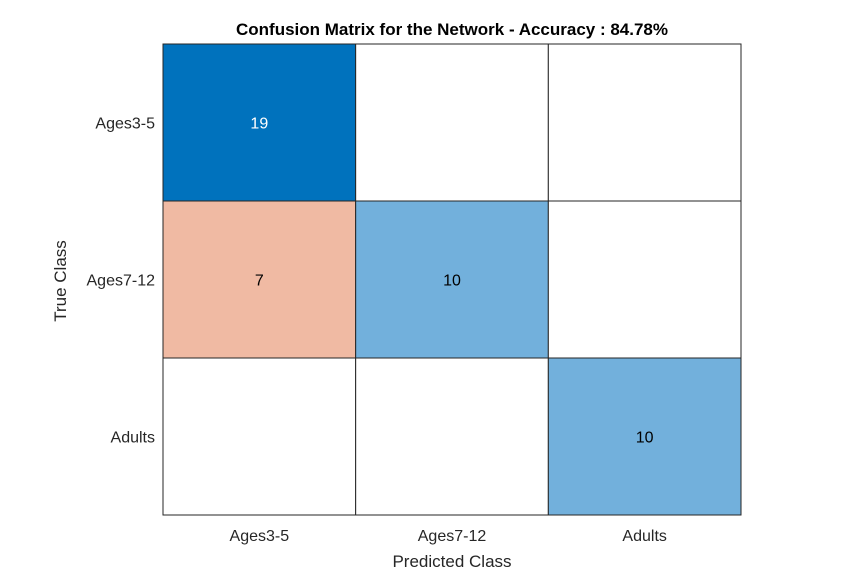 This screenshot has width=857, height=586. I want to click on cell-value-ages3-5-ages3-5: 19, so click(259, 124).